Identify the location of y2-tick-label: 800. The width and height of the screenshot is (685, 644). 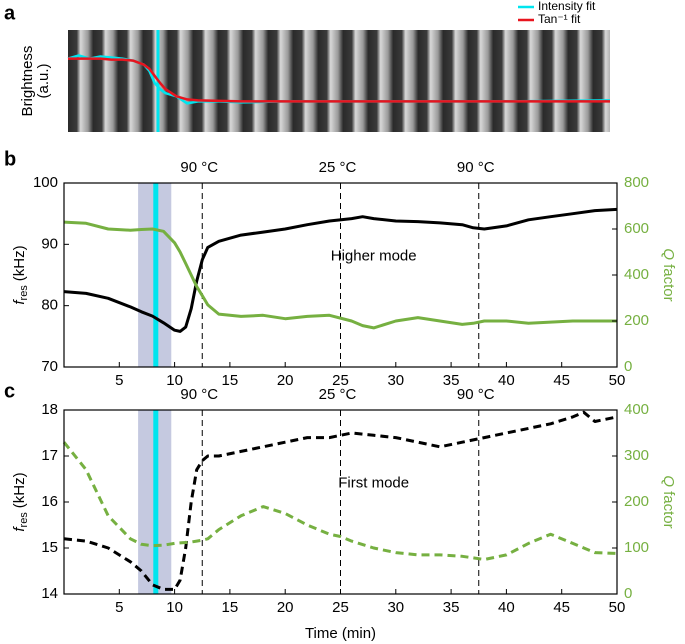
(636, 182).